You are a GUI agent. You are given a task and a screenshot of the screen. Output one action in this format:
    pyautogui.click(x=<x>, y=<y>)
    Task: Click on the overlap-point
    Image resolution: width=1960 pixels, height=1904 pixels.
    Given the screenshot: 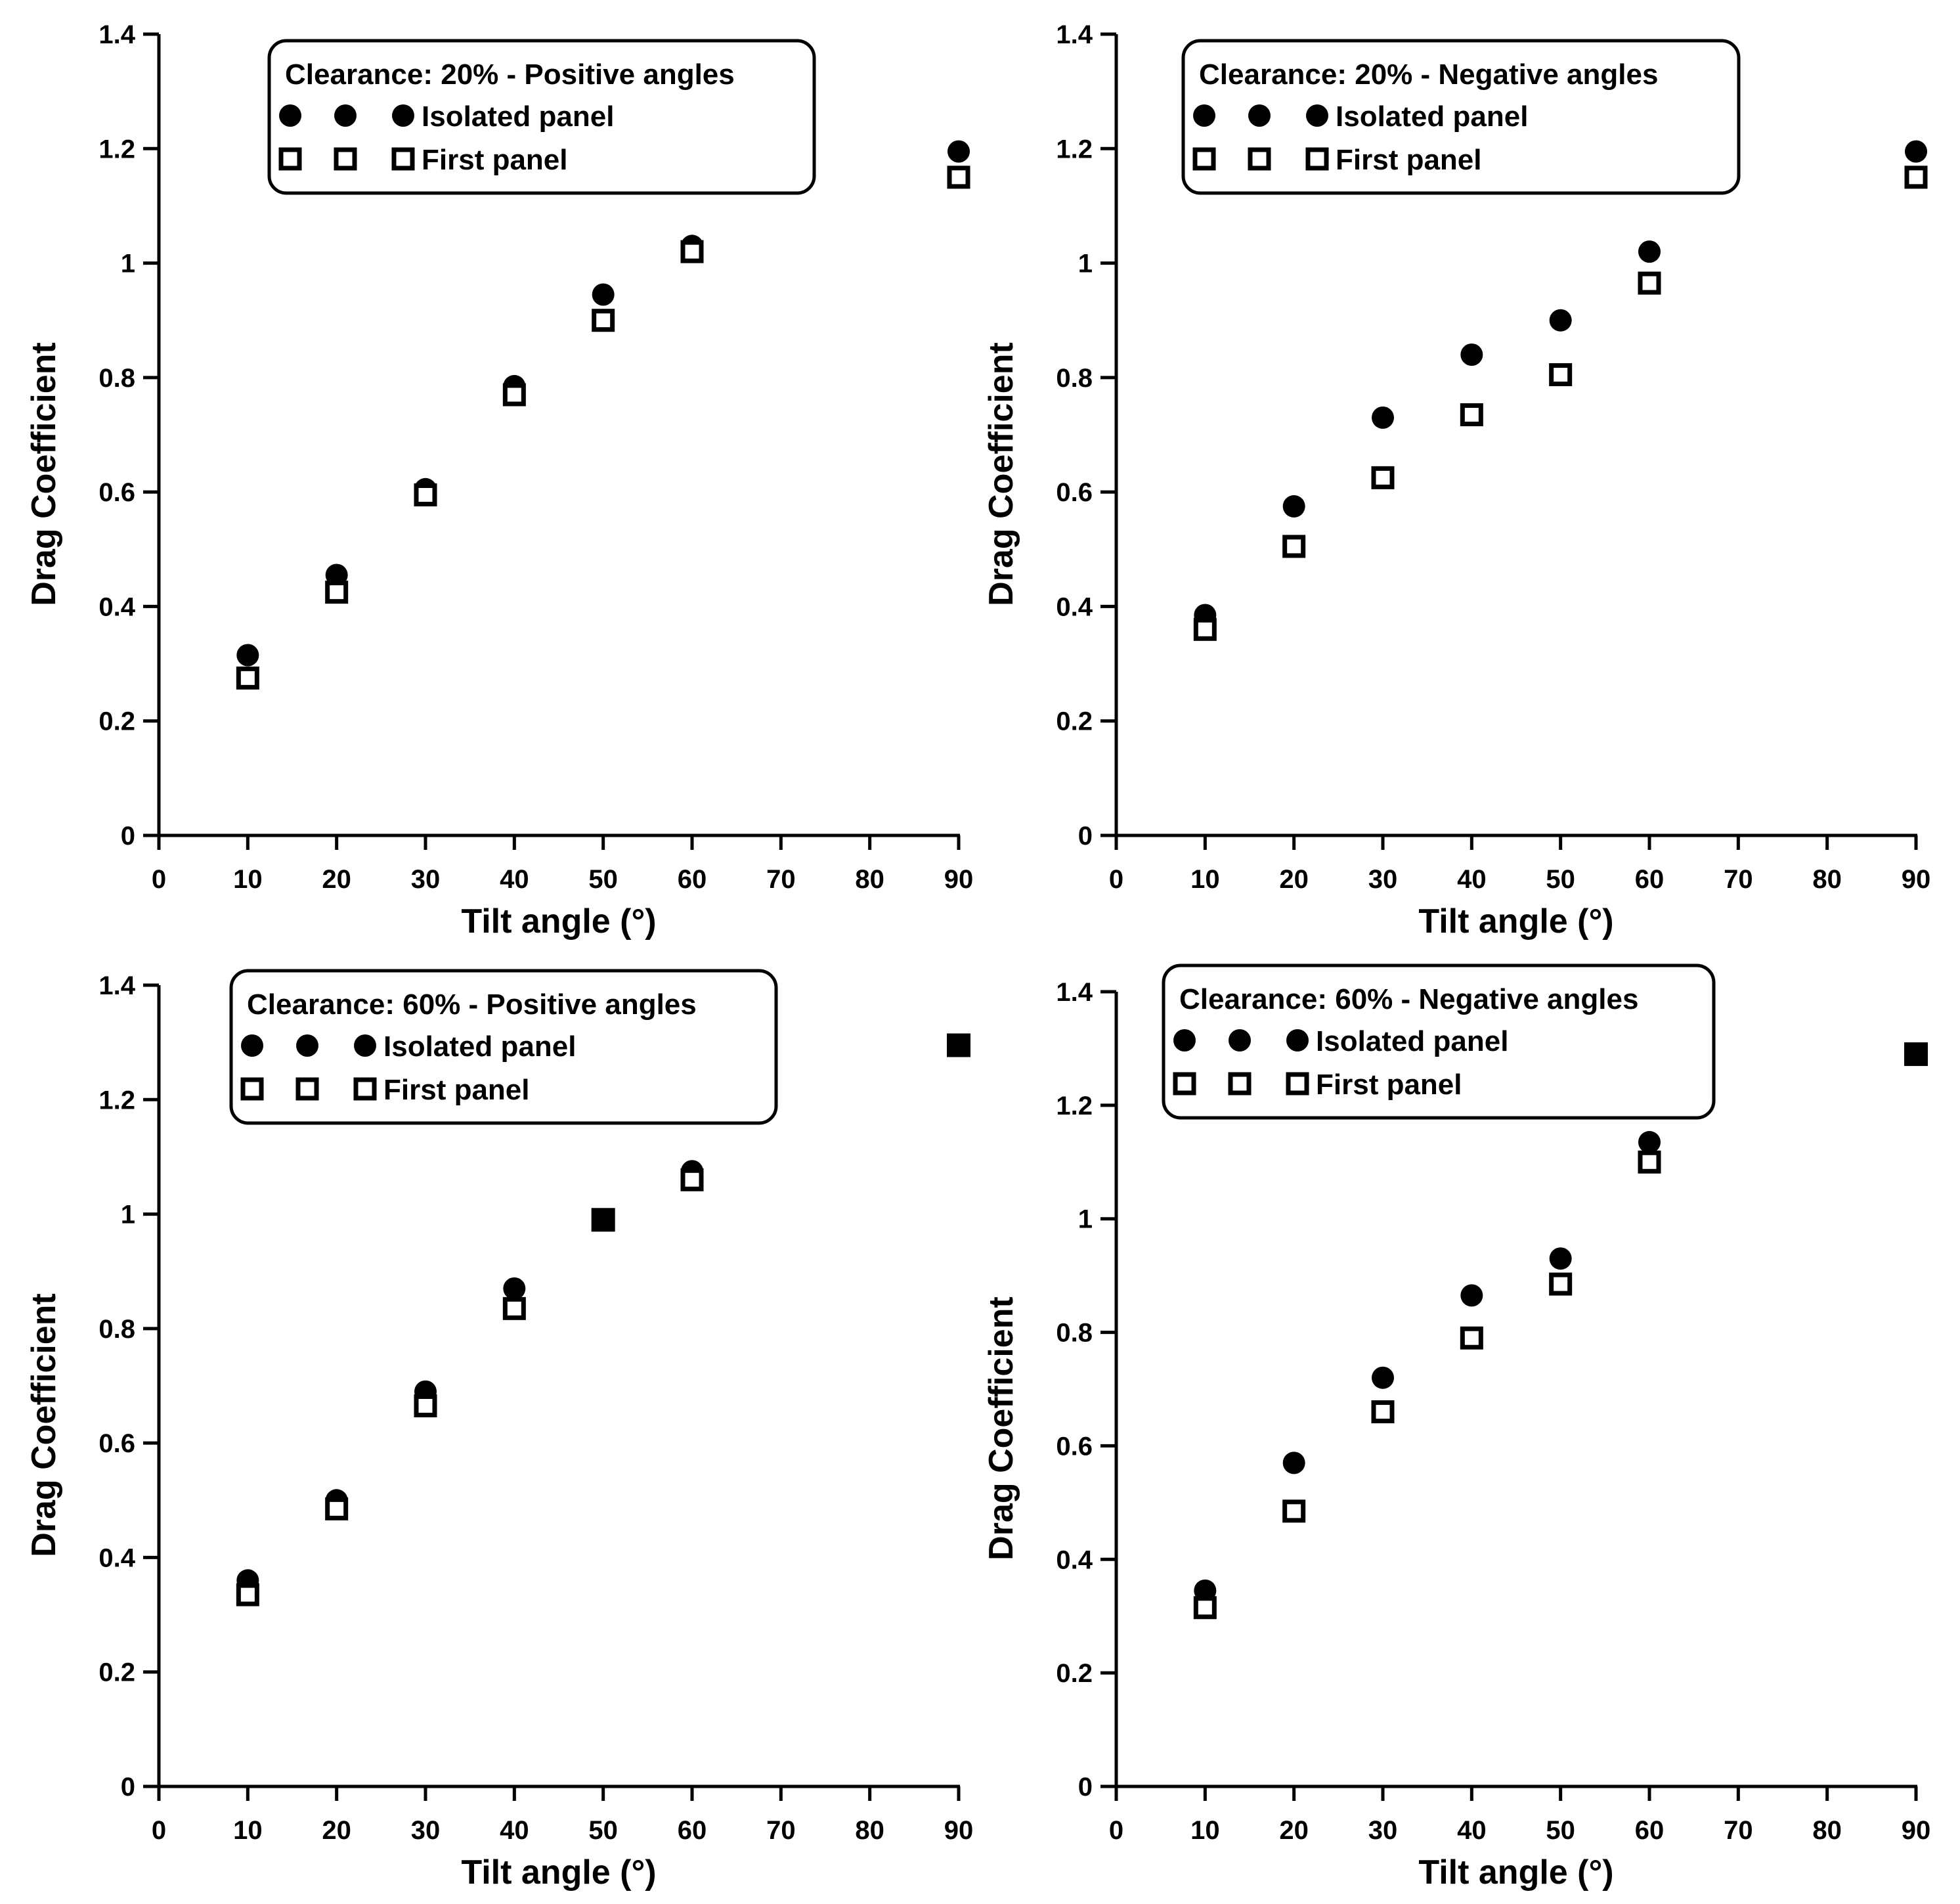 What is the action you would take?
    pyautogui.click(x=959, y=1045)
    